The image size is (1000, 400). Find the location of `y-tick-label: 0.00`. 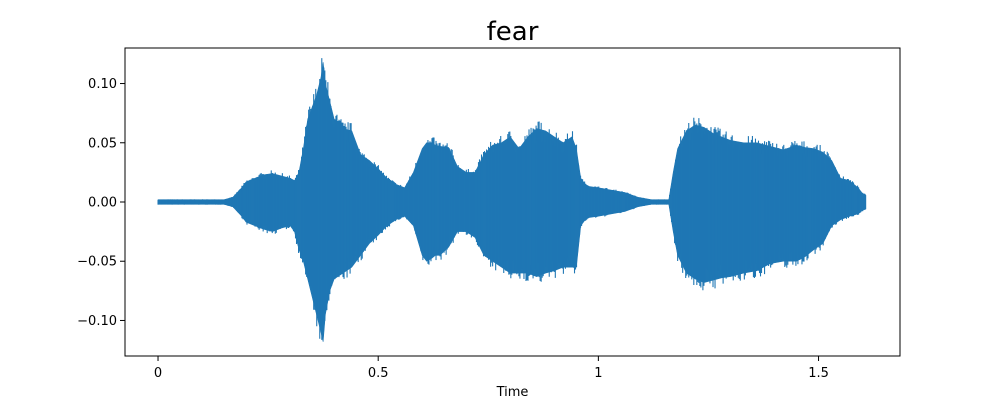

y-tick-label: 0.00 is located at coordinates (102, 203).